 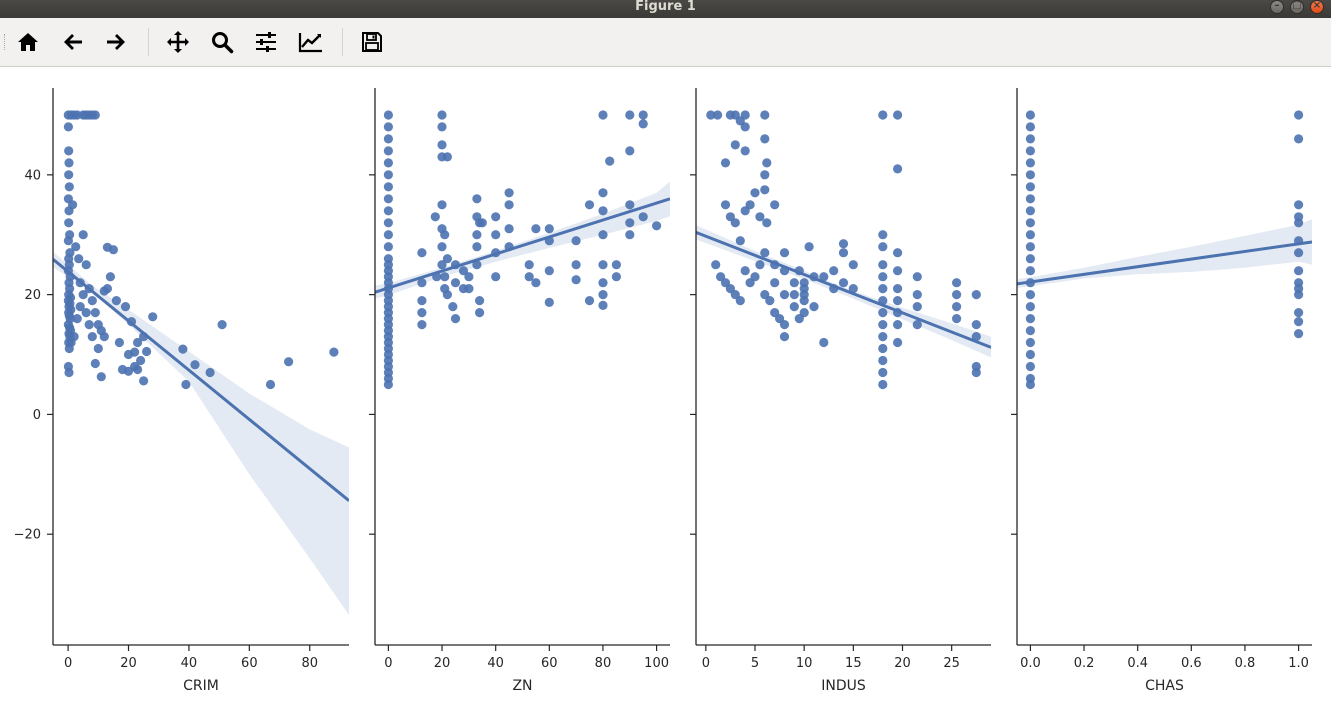 I want to click on pan-button, so click(x=178, y=42).